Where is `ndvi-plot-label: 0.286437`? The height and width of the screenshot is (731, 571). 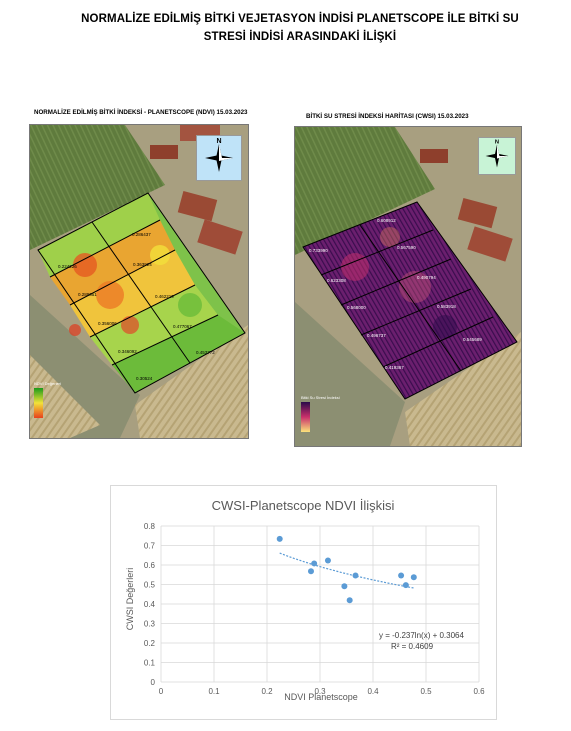 ndvi-plot-label: 0.286437 is located at coordinates (141, 234).